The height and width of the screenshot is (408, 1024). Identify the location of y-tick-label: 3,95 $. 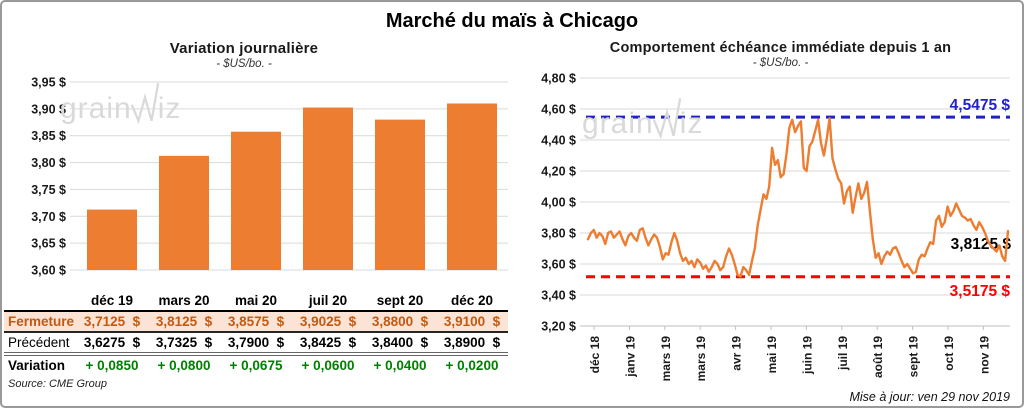
(48, 83).